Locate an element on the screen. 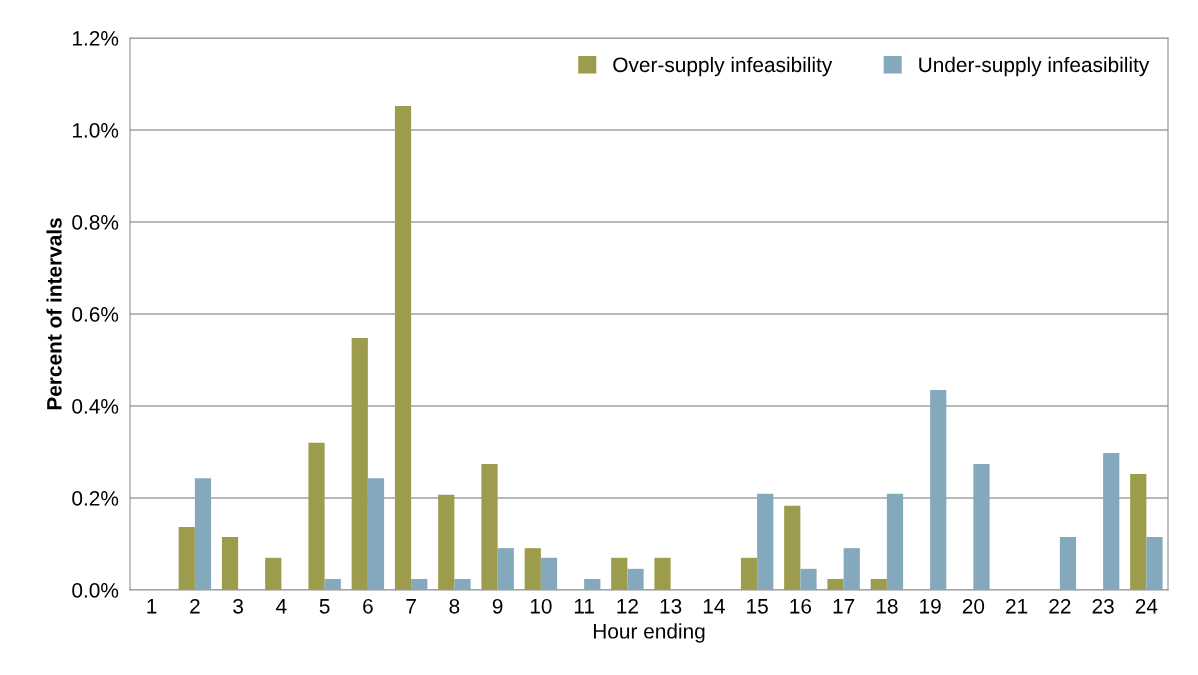 This screenshot has width=1198, height=675. x-tick-label: 17 is located at coordinates (844, 606).